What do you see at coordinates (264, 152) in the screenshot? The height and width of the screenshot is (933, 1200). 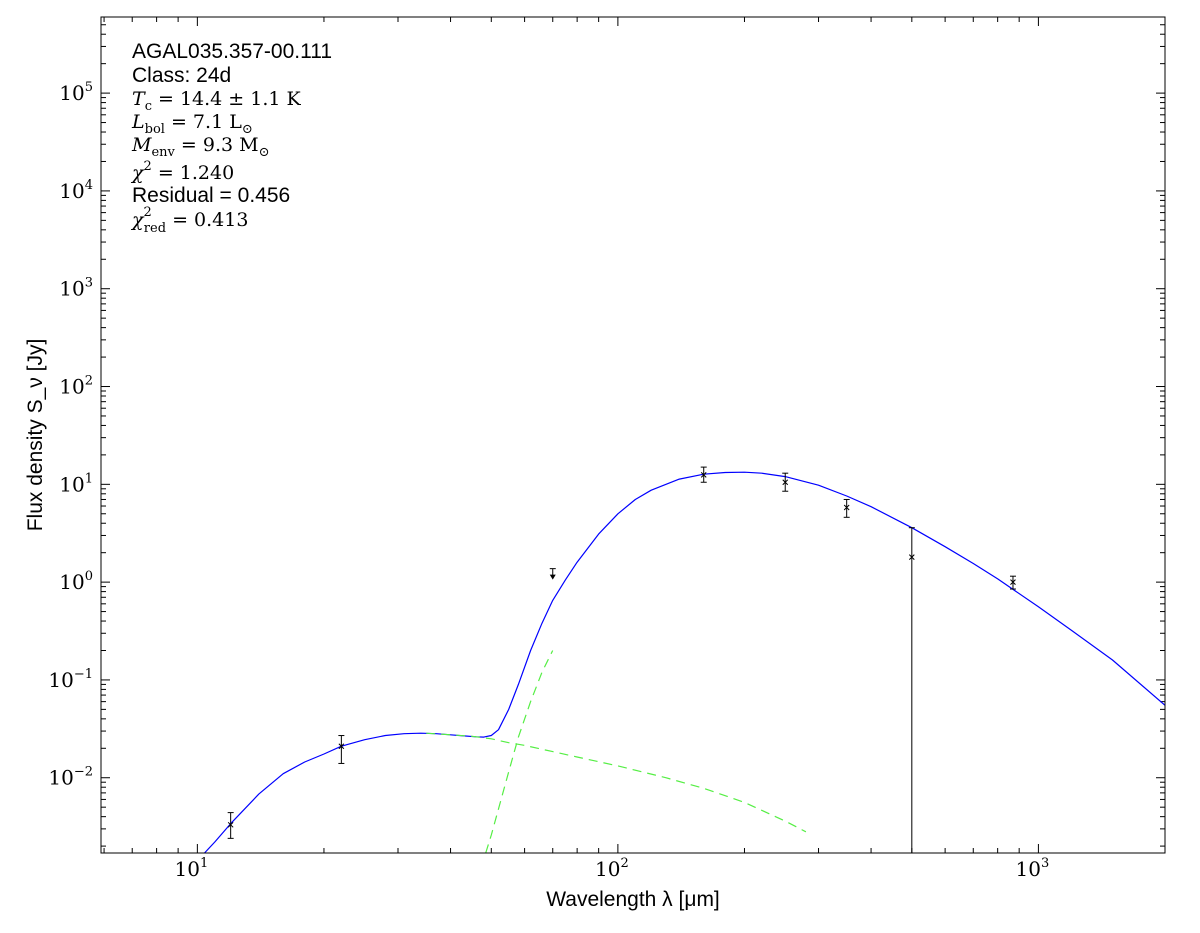 I see `menv-sun-subscript: ⊙` at bounding box center [264, 152].